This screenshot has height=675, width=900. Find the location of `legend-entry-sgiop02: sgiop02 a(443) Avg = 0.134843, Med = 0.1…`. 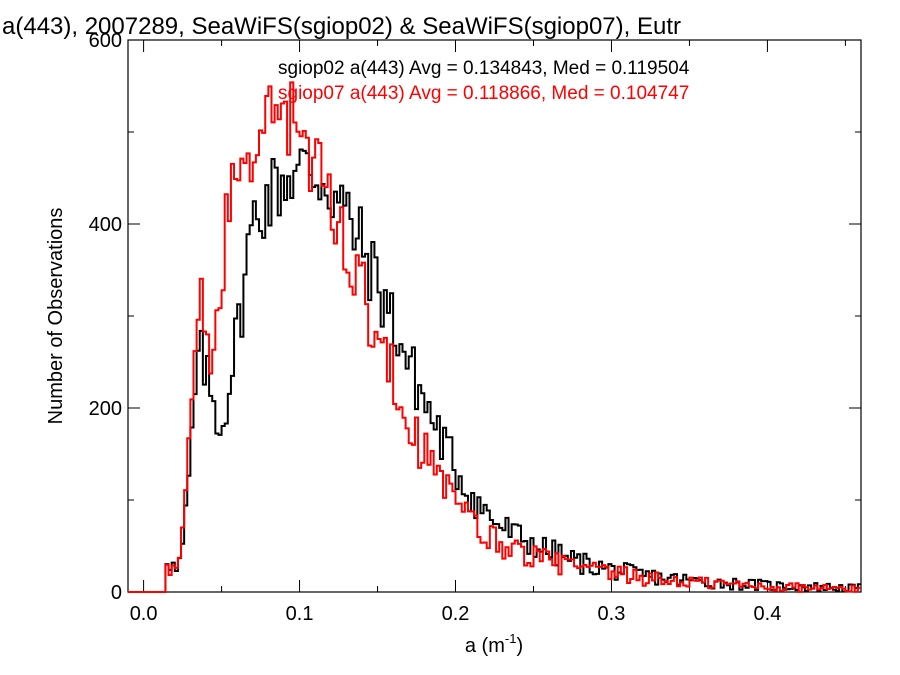

legend-entry-sgiop02: sgiop02 a(443) Avg = 0.134843, Med = 0.1… is located at coordinates (484, 68).